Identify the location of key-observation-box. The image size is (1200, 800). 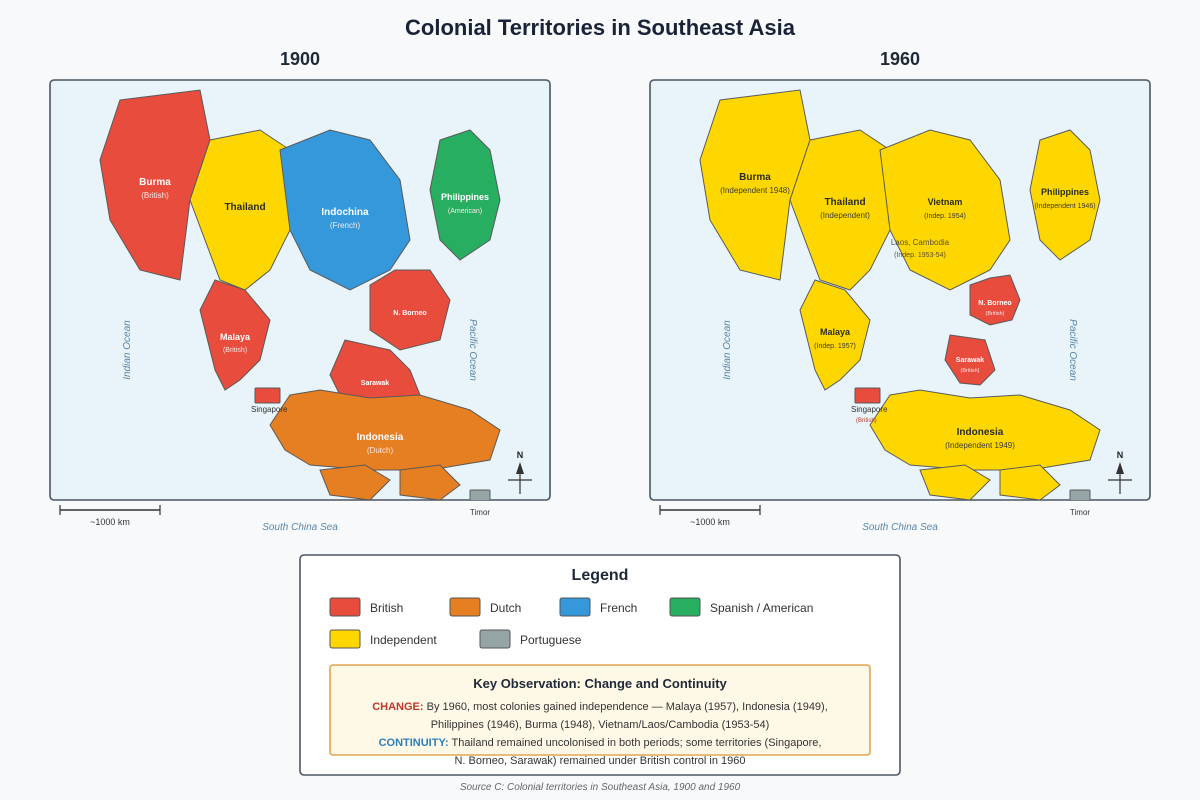
(600, 710).